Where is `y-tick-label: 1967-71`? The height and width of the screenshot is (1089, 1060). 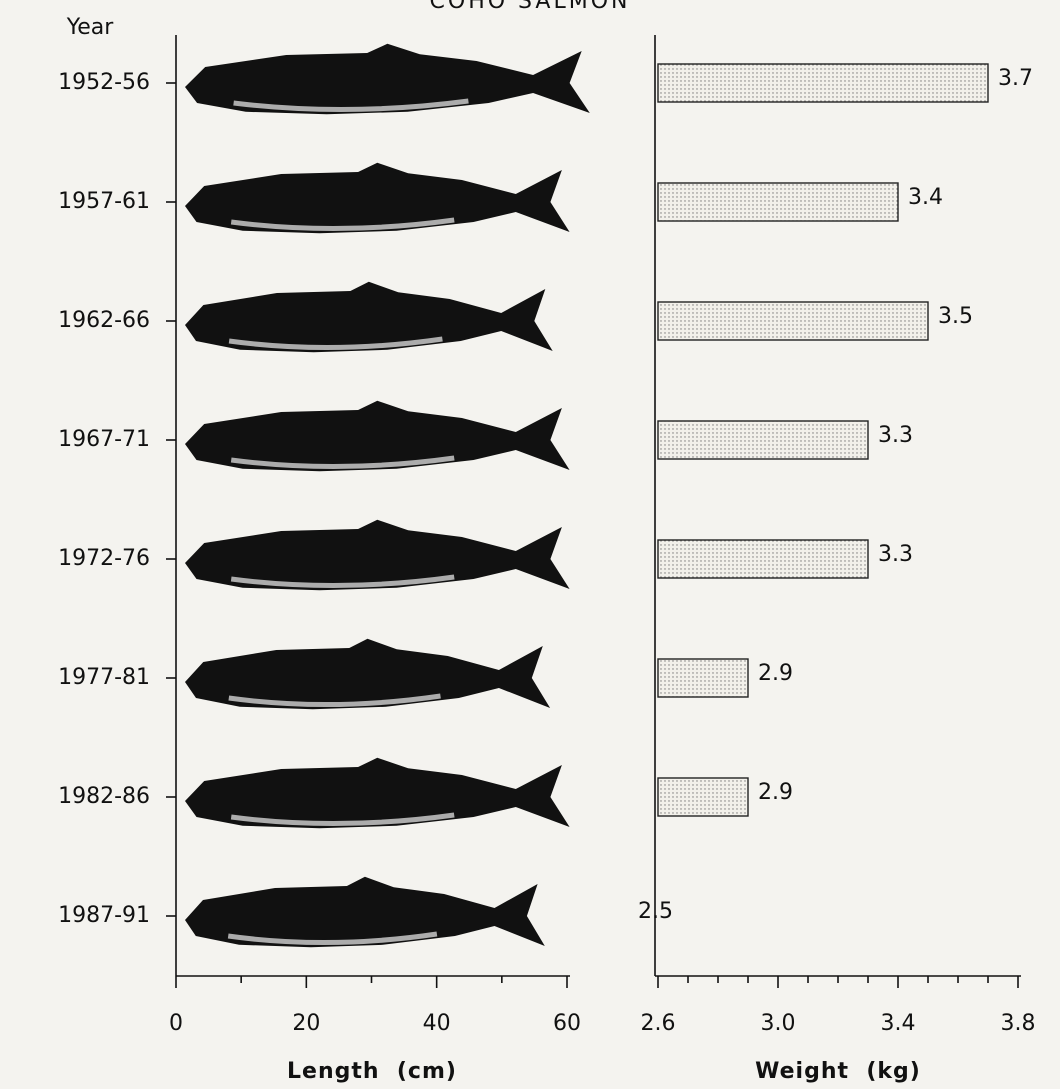
y-tick-label: 1967-71 is located at coordinates (104, 439).